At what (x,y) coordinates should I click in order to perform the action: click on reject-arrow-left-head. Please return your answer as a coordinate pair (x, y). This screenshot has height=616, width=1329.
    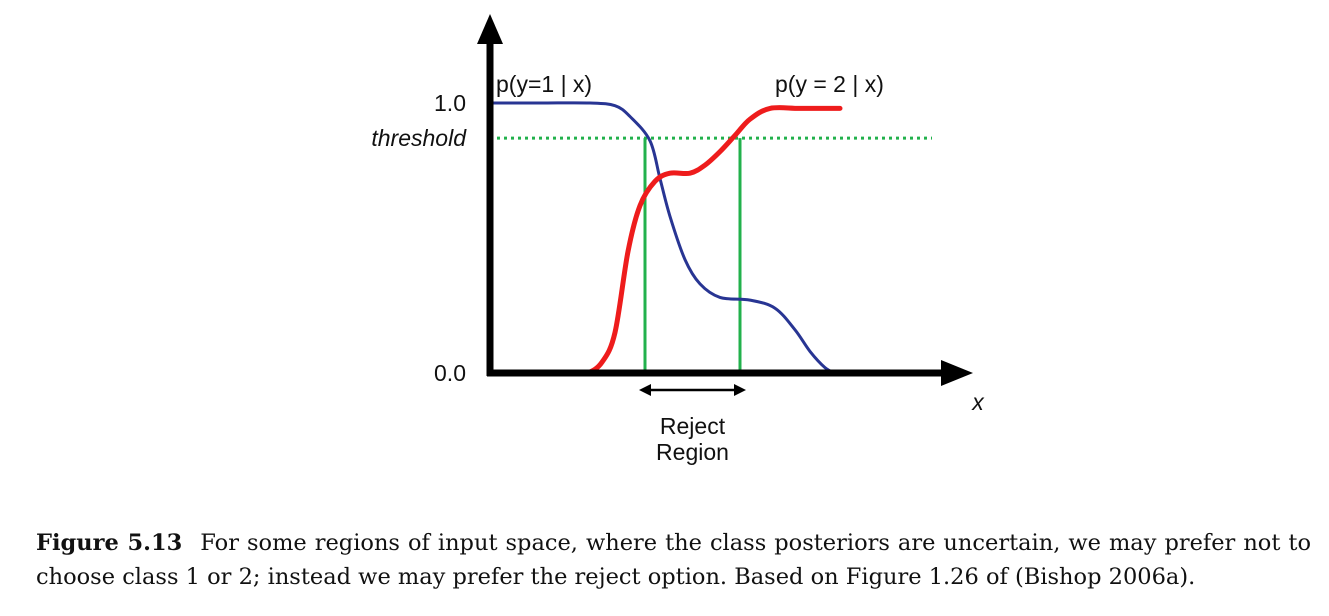
    Looking at the image, I should click on (645, 390).